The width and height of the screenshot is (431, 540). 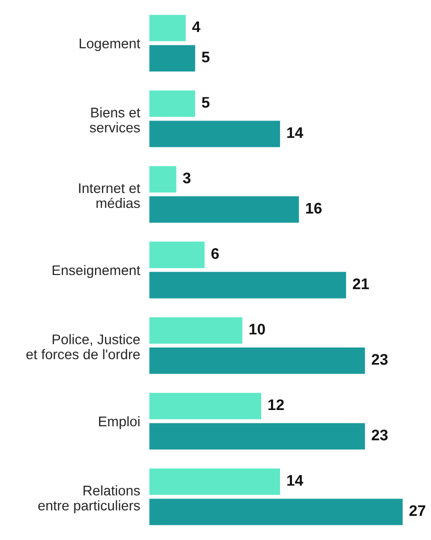 What do you see at coordinates (83, 347) in the screenshot?
I see `y-tick-label: Police, Justice et forces de l'ordre` at bounding box center [83, 347].